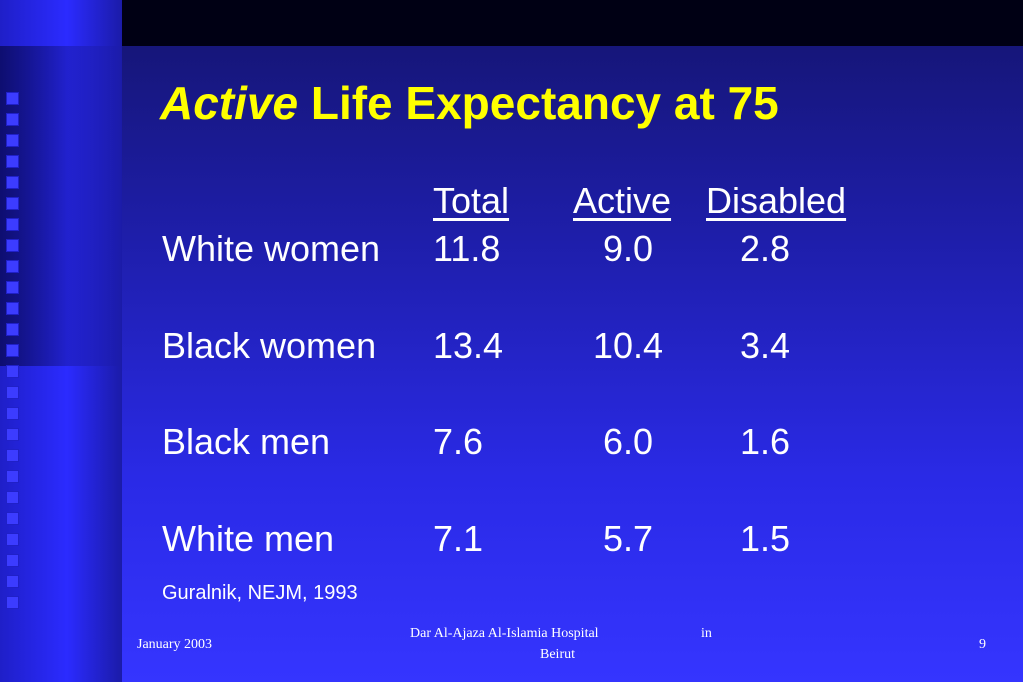 The height and width of the screenshot is (682, 1023). What do you see at coordinates (706, 633) in the screenshot?
I see `footer-in: in` at bounding box center [706, 633].